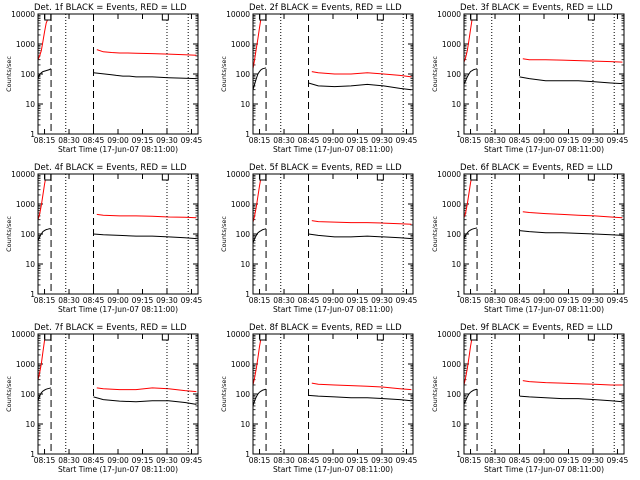  Describe the element at coordinates (536, 8) in the screenshot. I see `panel-title: Det. 3f BLACK = Events, RED = LLD` at that location.